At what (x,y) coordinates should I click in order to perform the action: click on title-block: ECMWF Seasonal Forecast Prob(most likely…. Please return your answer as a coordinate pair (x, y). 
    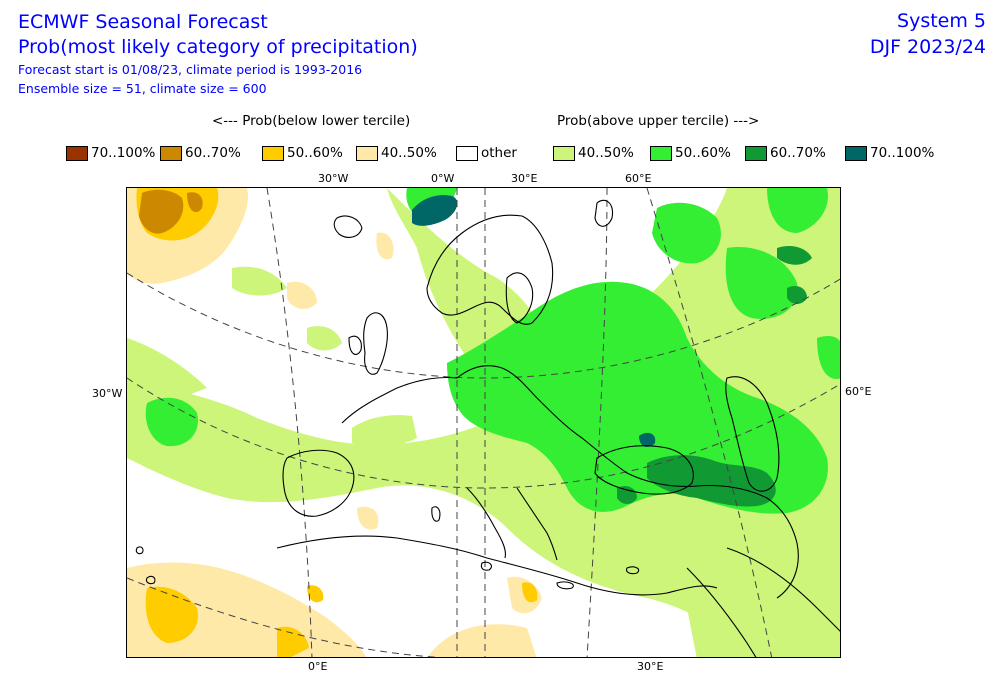
    Looking at the image, I should click on (218, 54).